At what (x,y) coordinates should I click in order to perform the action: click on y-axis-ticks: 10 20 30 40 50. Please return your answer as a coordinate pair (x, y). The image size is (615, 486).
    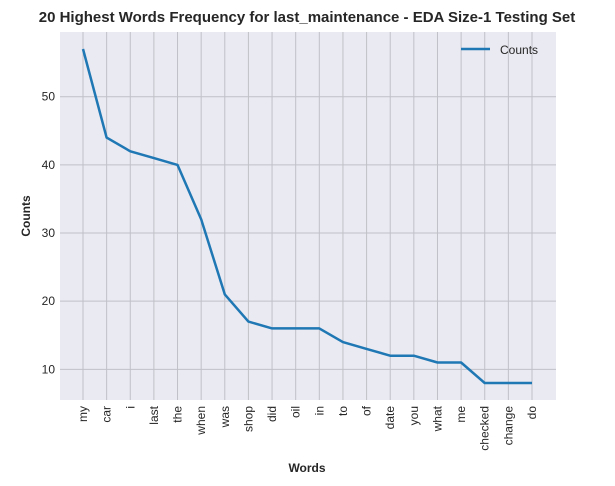
    Looking at the image, I should click on (49, 233).